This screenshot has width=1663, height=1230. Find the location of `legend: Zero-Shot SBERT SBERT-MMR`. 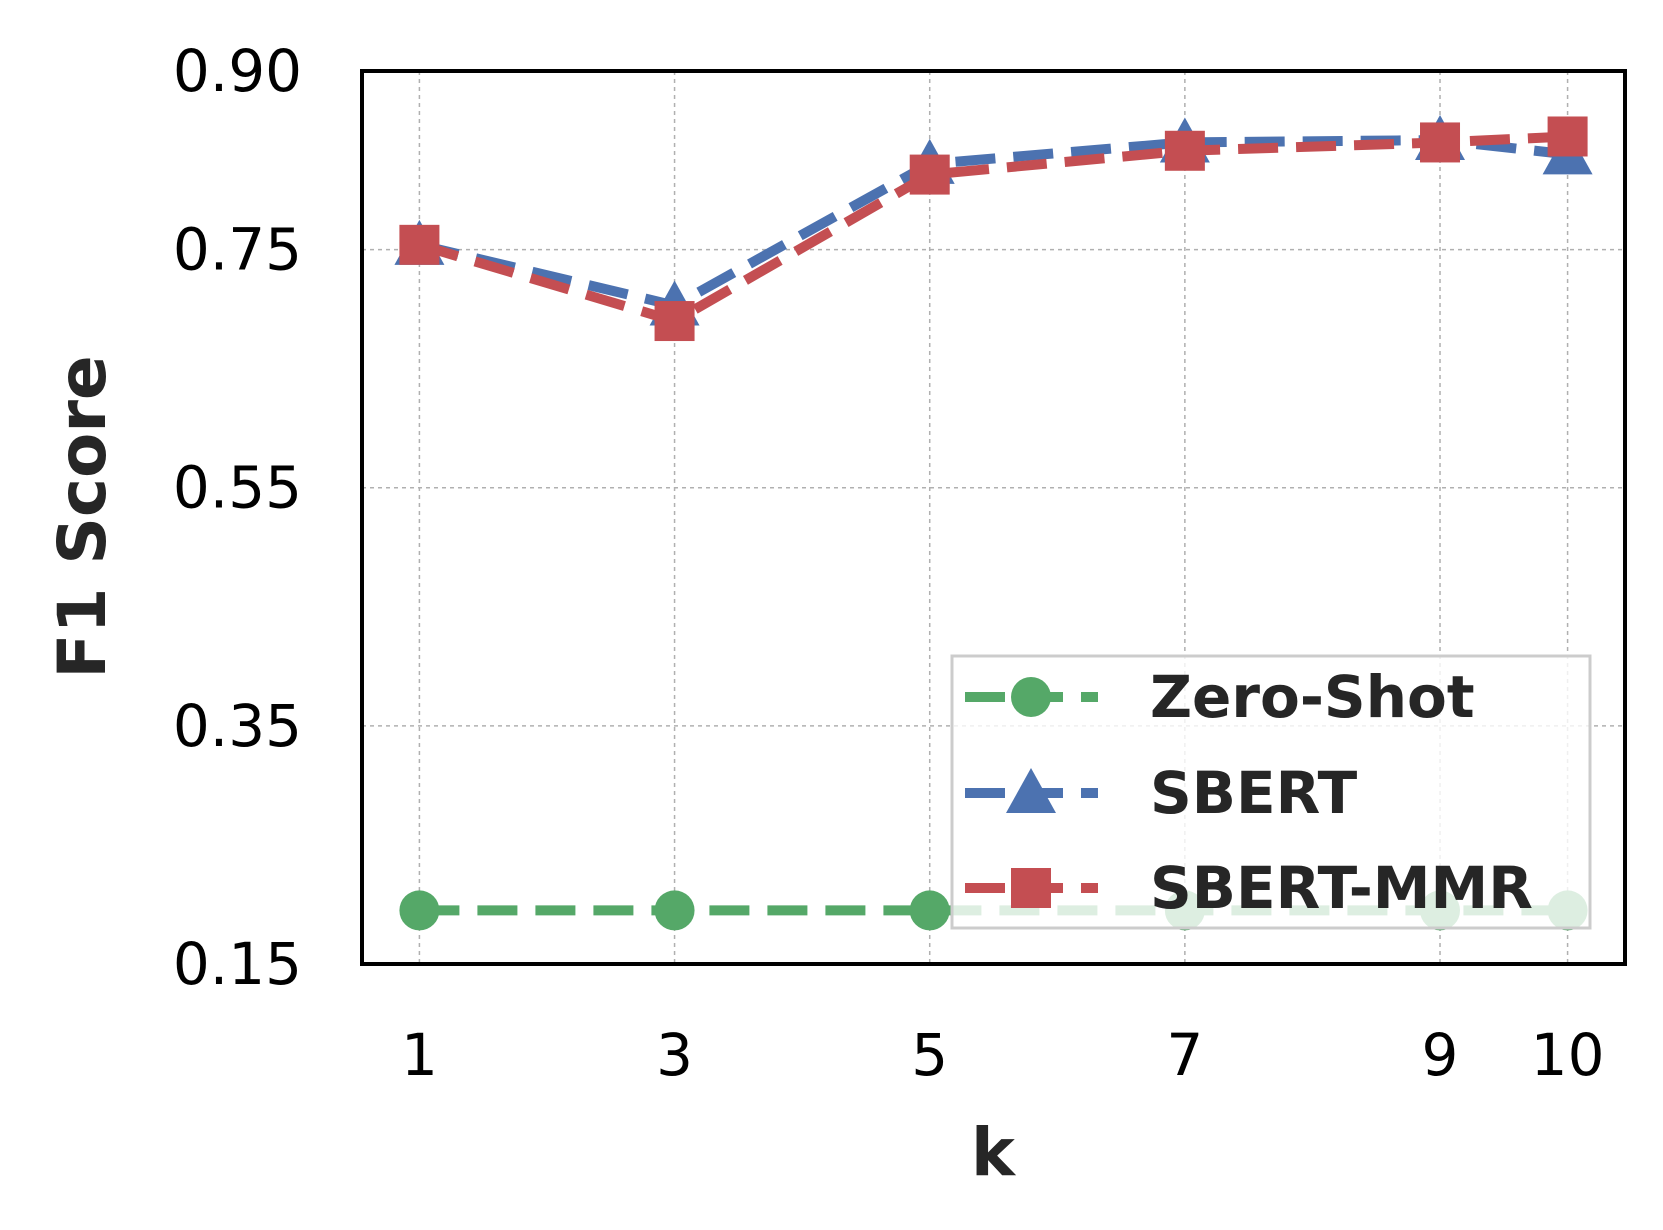

legend: Zero-Shot SBERT SBERT-MMR is located at coordinates (1271, 792).